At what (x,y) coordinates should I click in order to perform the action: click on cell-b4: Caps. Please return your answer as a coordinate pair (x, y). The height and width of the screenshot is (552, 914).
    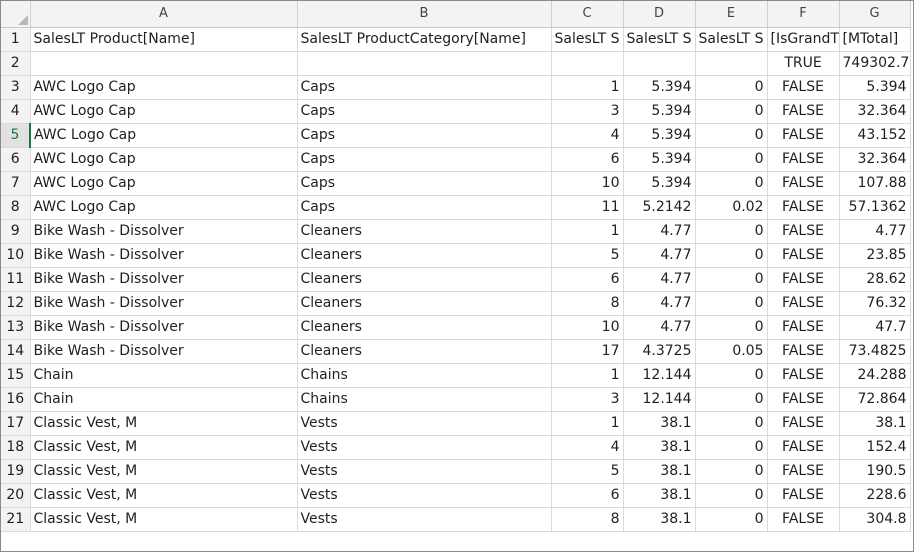
    Looking at the image, I should click on (424, 111).